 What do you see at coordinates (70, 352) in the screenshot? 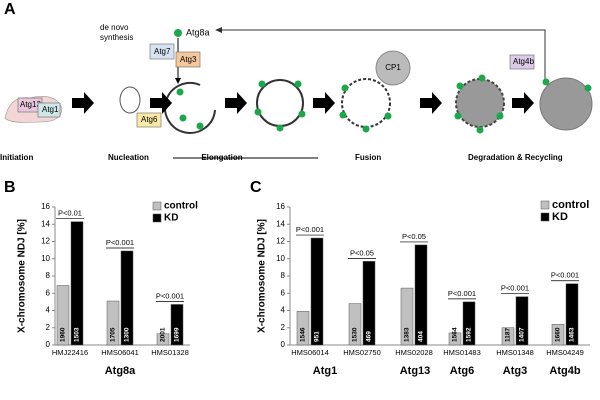
I see `x-tick-label: HMJ22416` at bounding box center [70, 352].